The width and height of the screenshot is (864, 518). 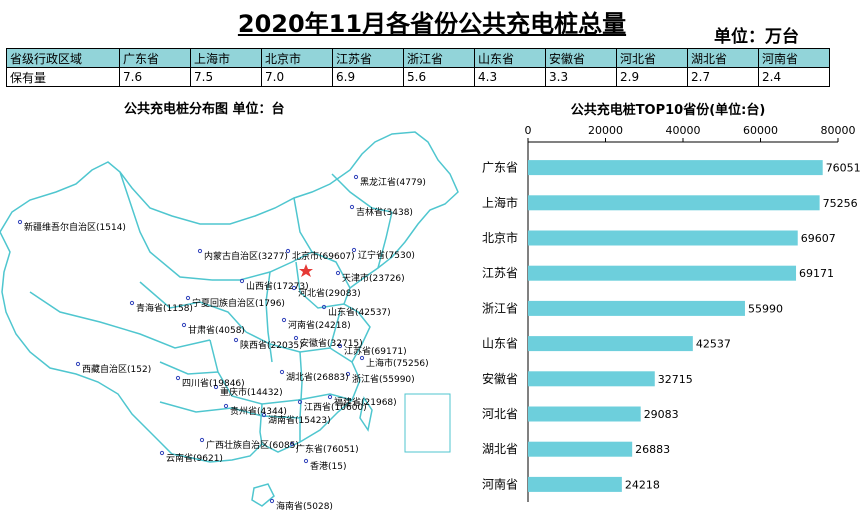 I want to click on table-header-cell: 湖北省, so click(x=723, y=58).